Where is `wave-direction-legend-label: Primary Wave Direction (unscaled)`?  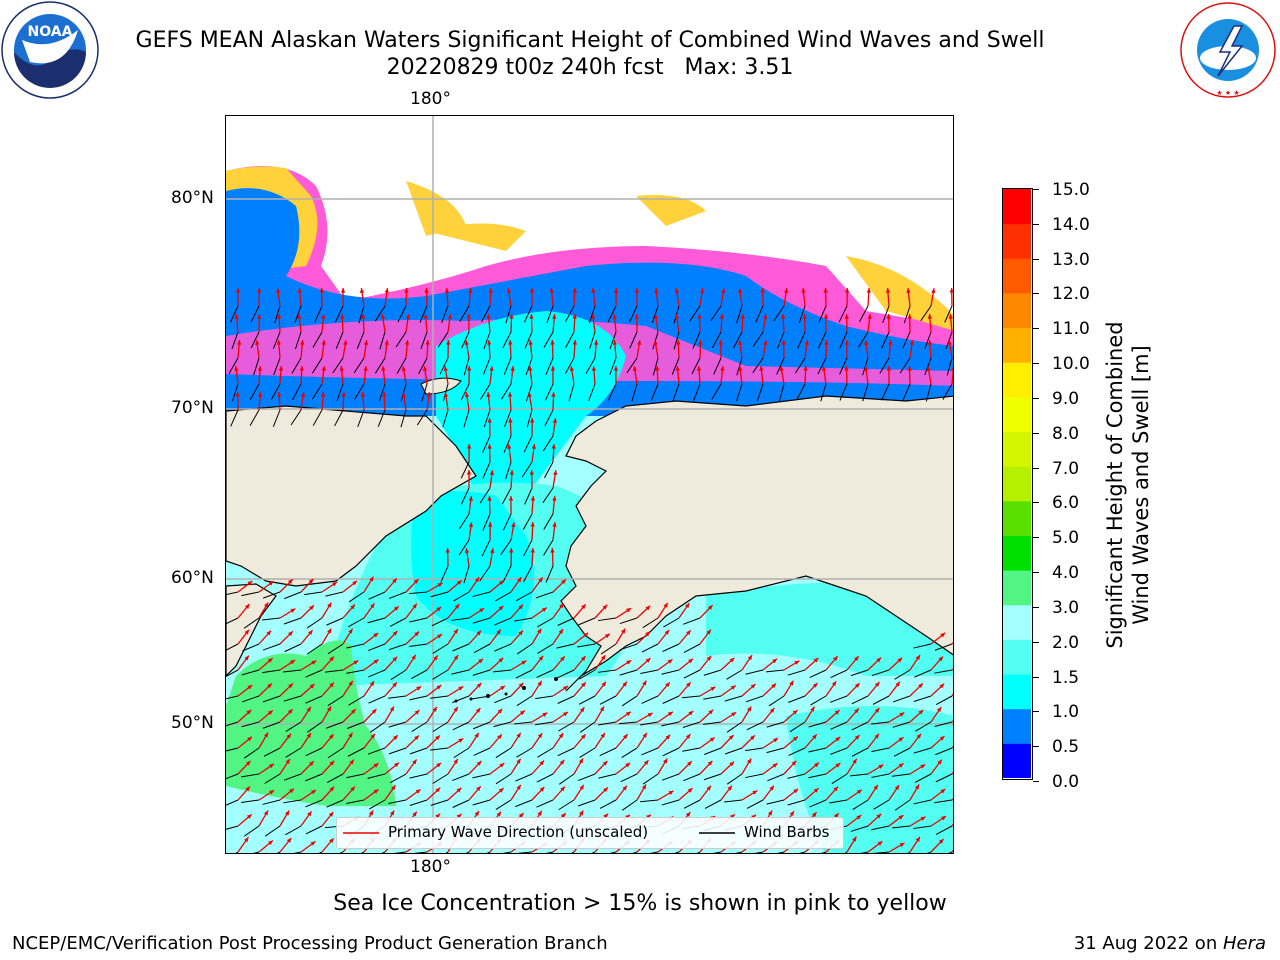
wave-direction-legend-label: Primary Wave Direction (unscaled) is located at coordinates (518, 832).